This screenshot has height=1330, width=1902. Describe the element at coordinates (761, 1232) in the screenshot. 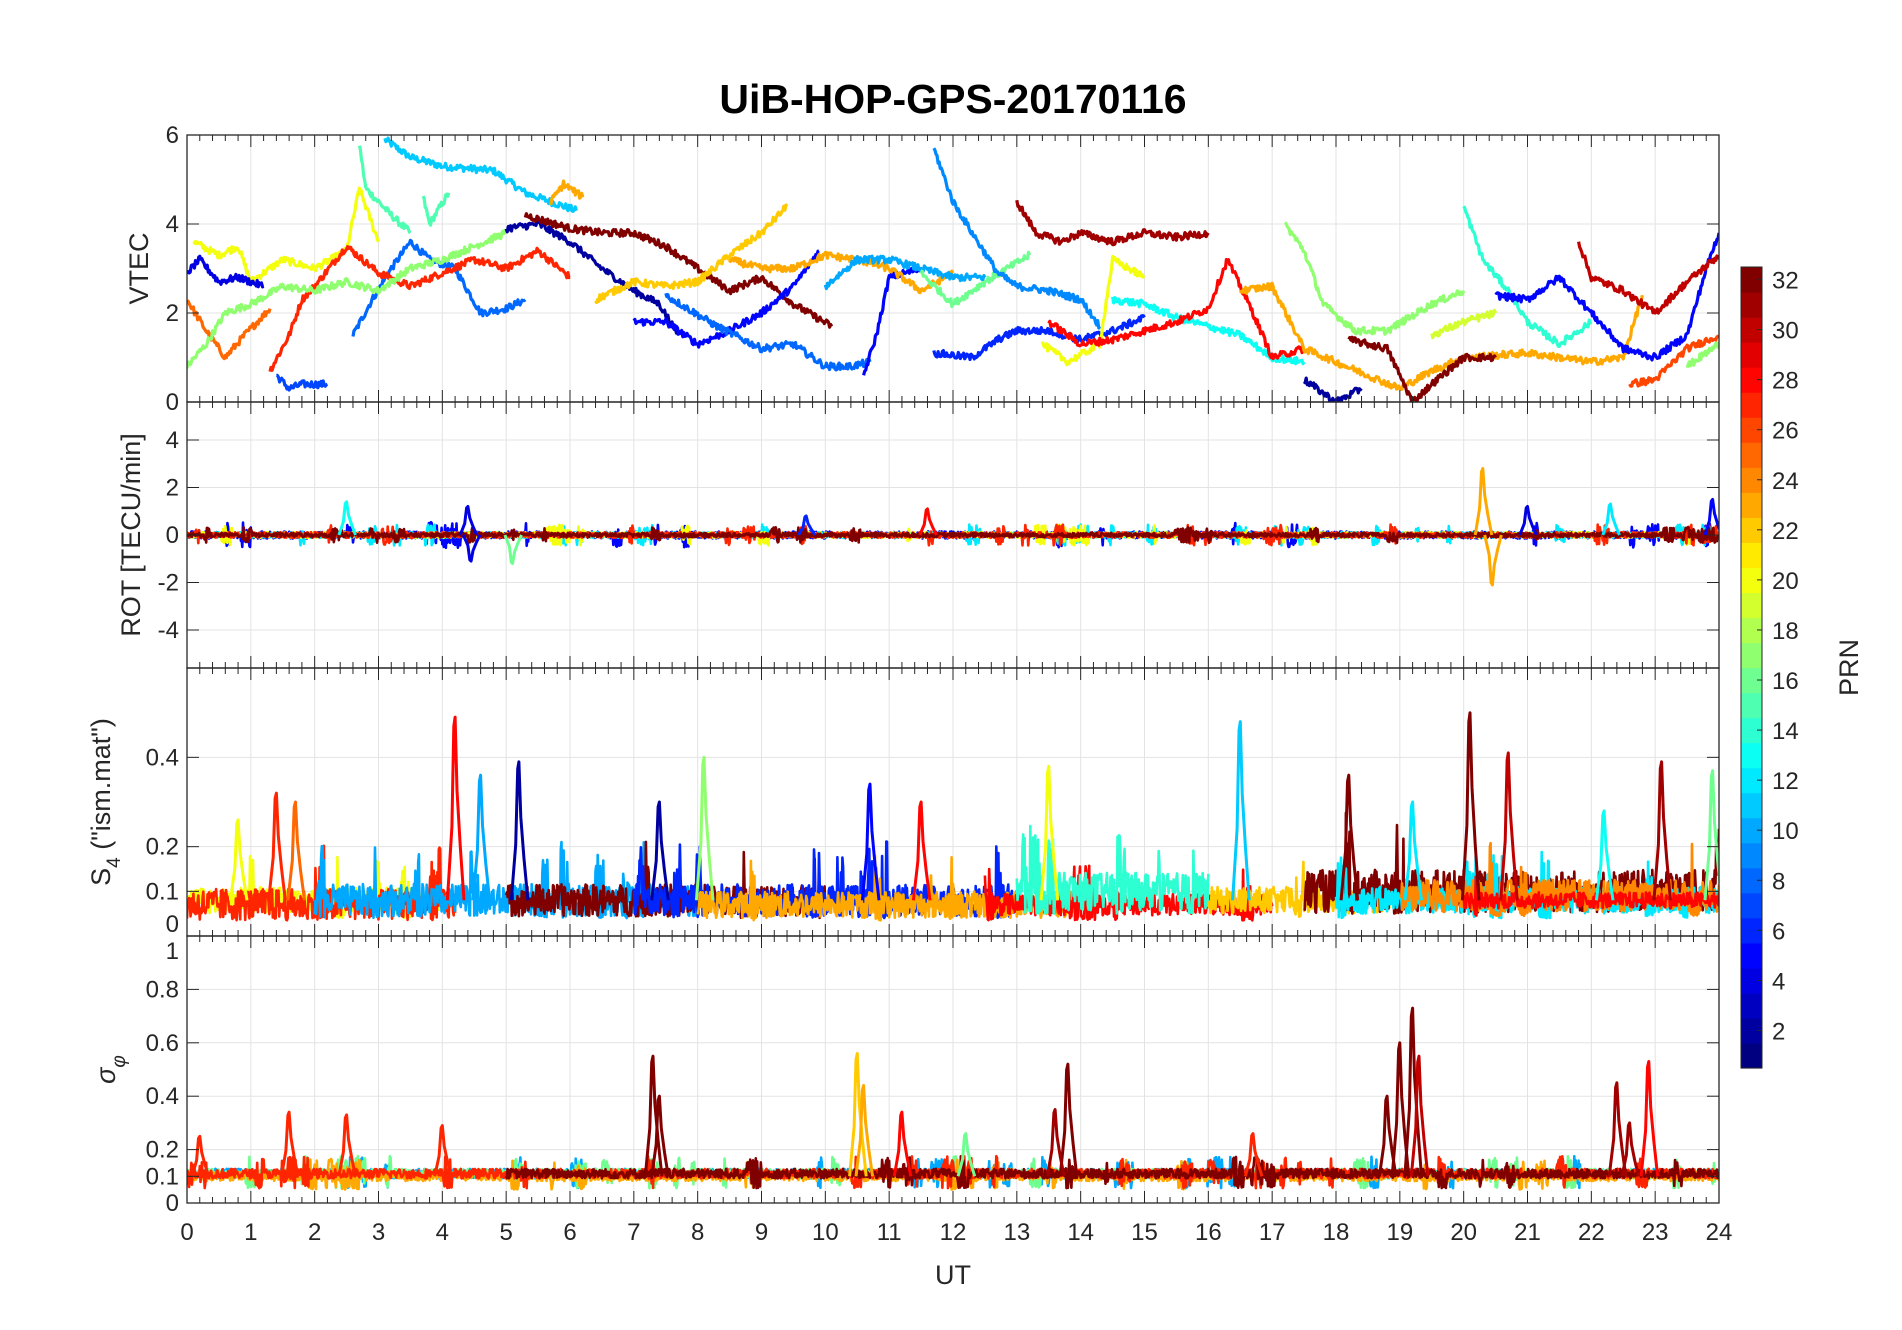

I see `x-tick-label: 9` at that location.